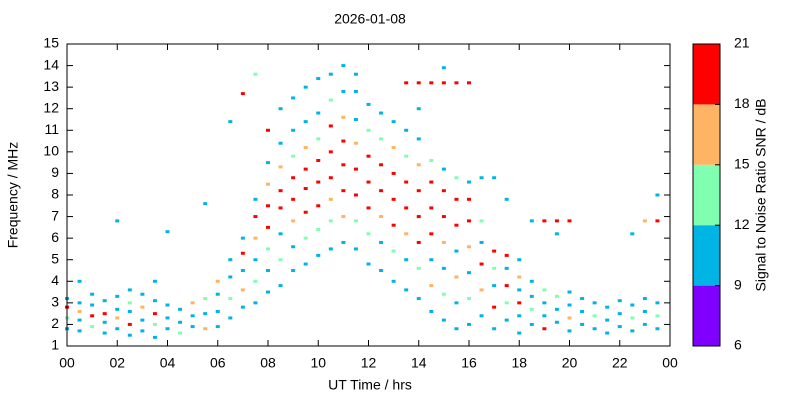  I want to click on colorbar-tick-label: 18, so click(742, 103).